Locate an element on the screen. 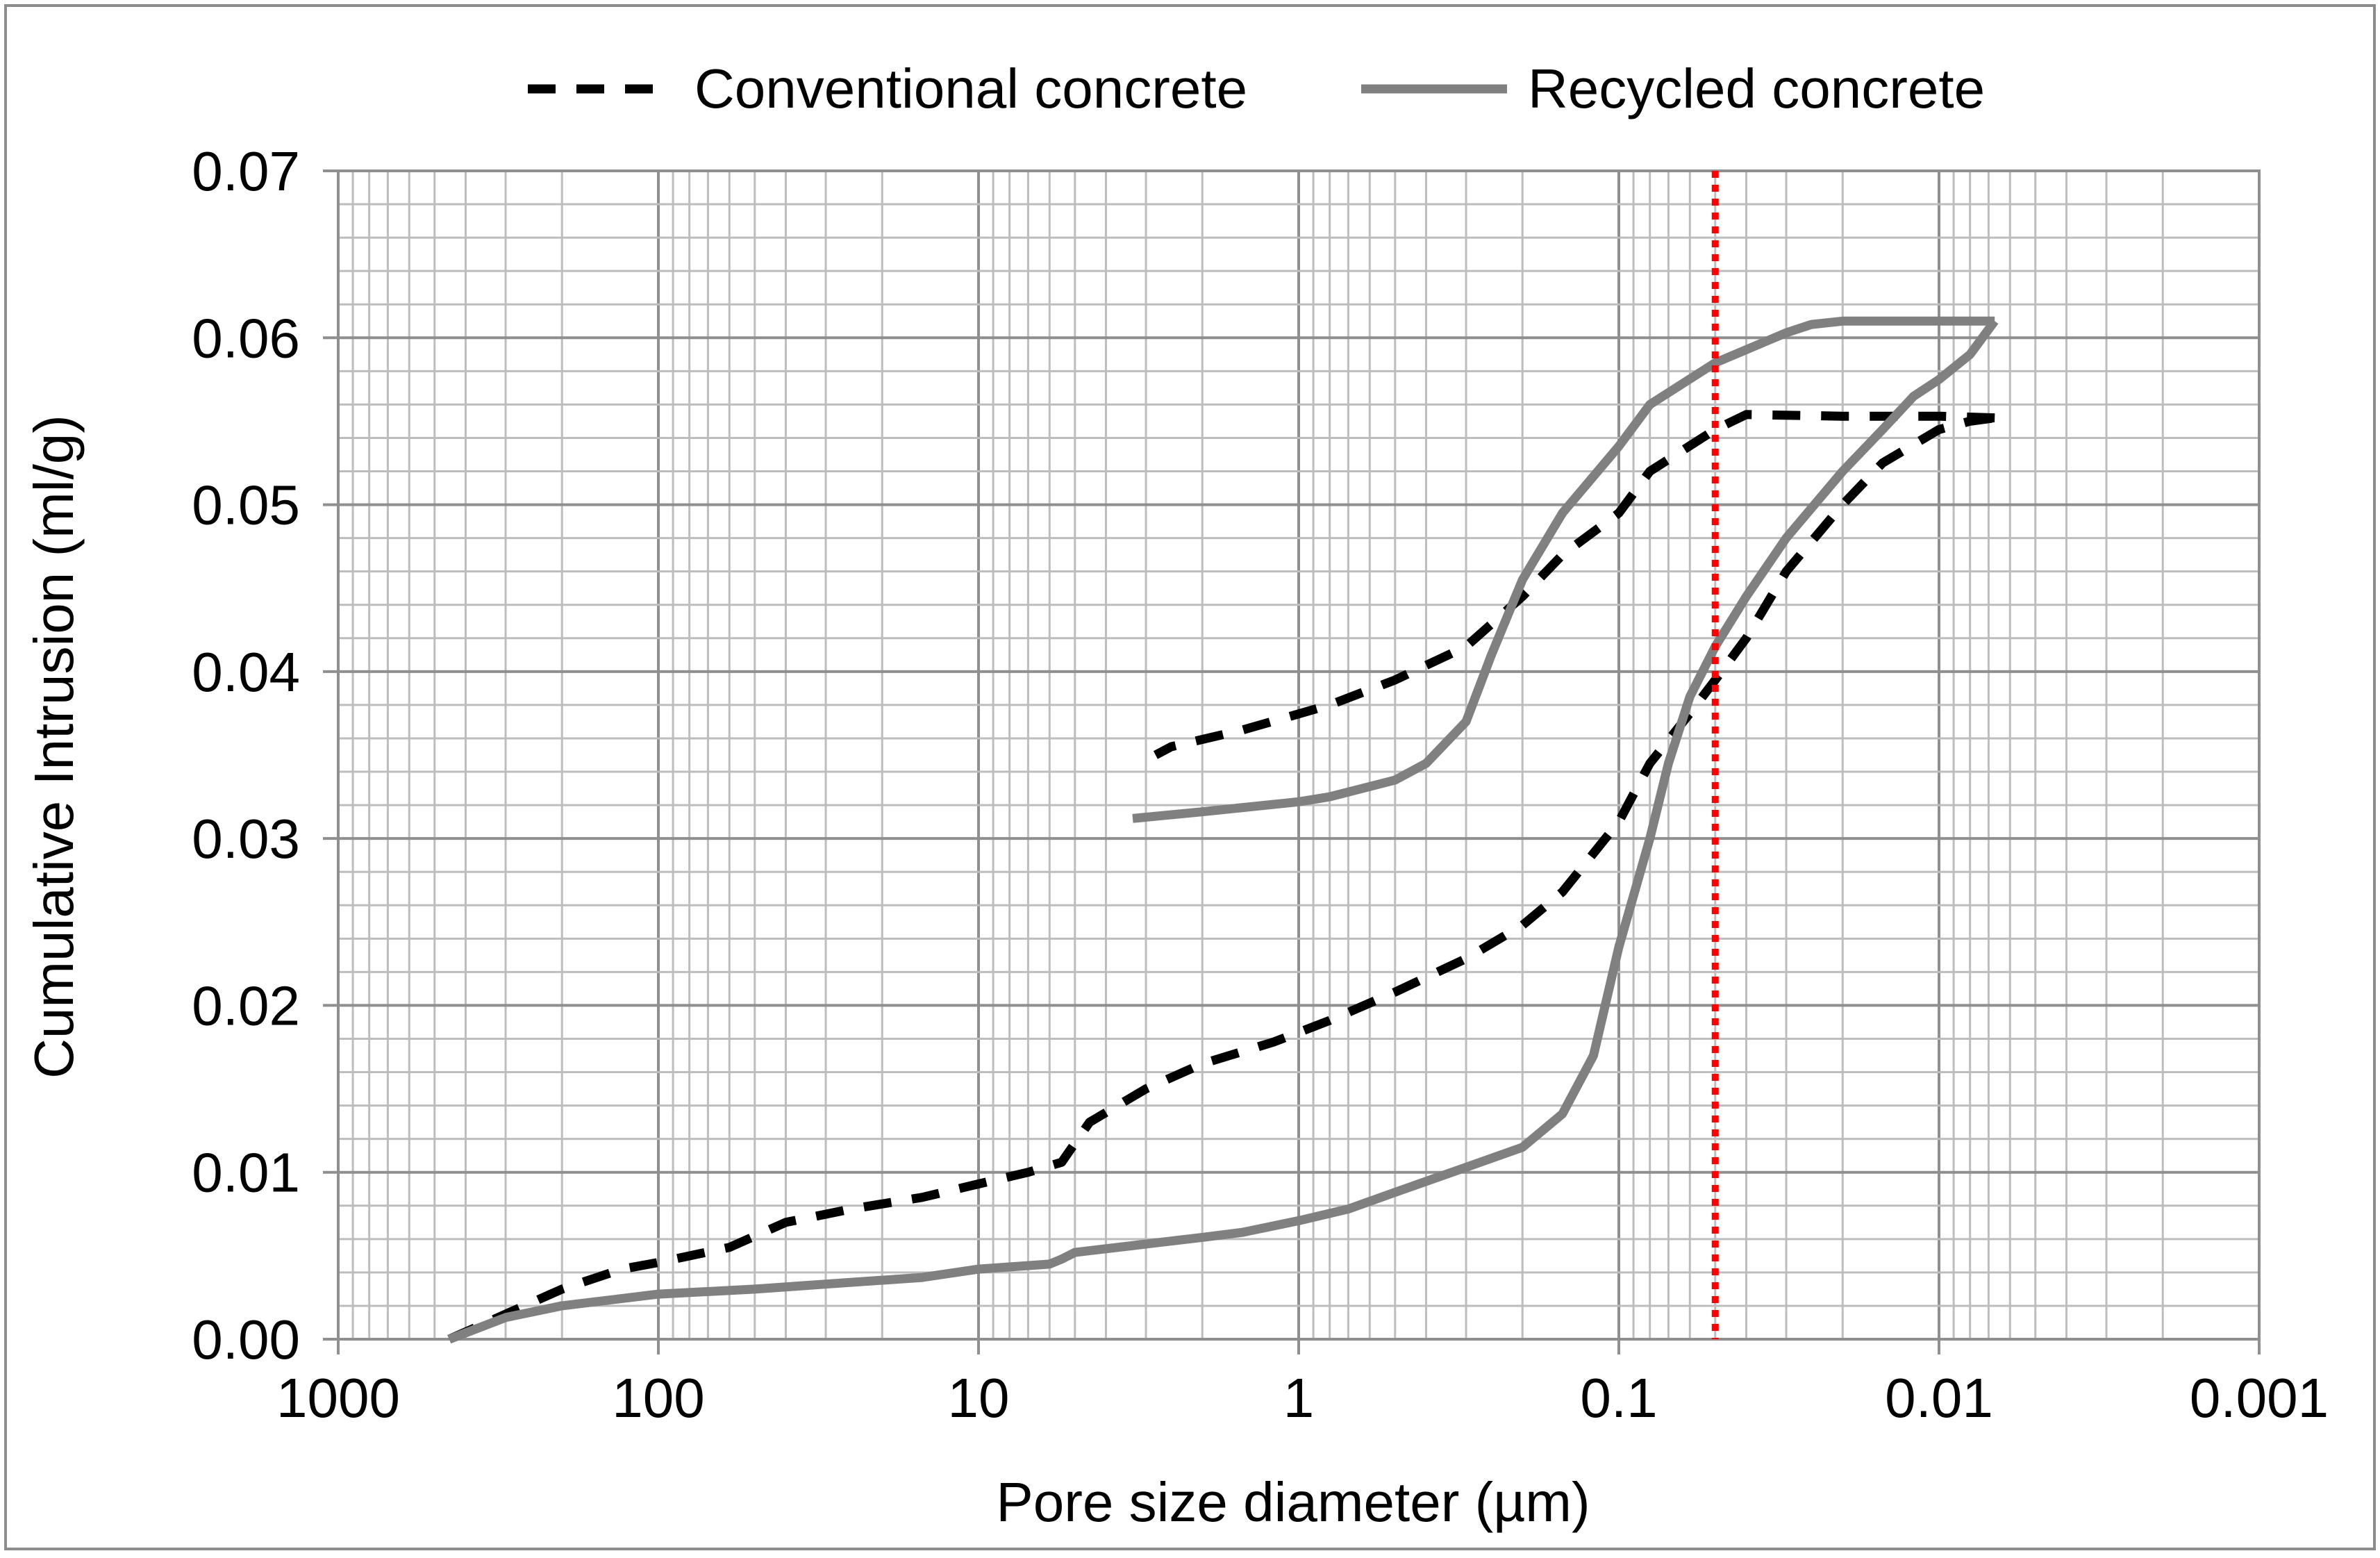 The width and height of the screenshot is (2380, 1558). series-recycled-extrusion-line is located at coordinates (1564, 569).